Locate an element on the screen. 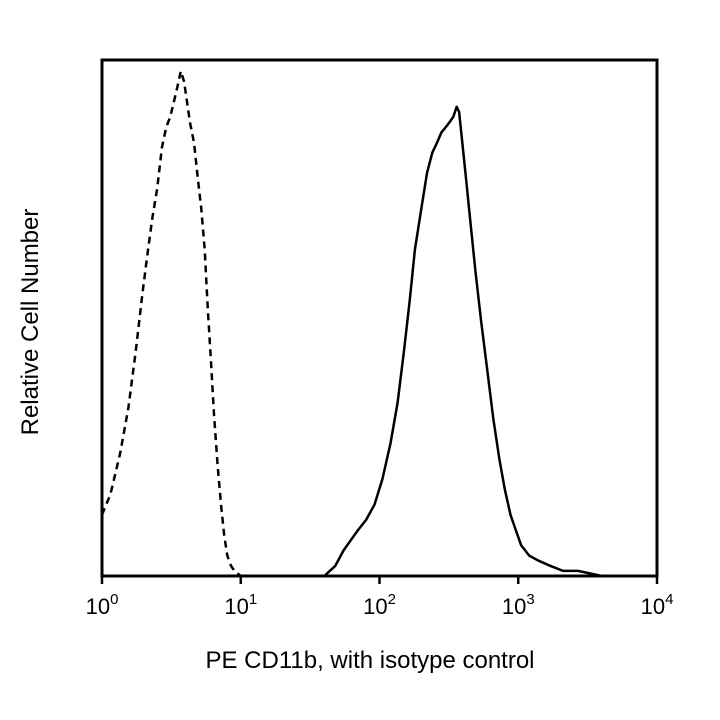  x-tick-label: 10⁰ is located at coordinates (102, 605).